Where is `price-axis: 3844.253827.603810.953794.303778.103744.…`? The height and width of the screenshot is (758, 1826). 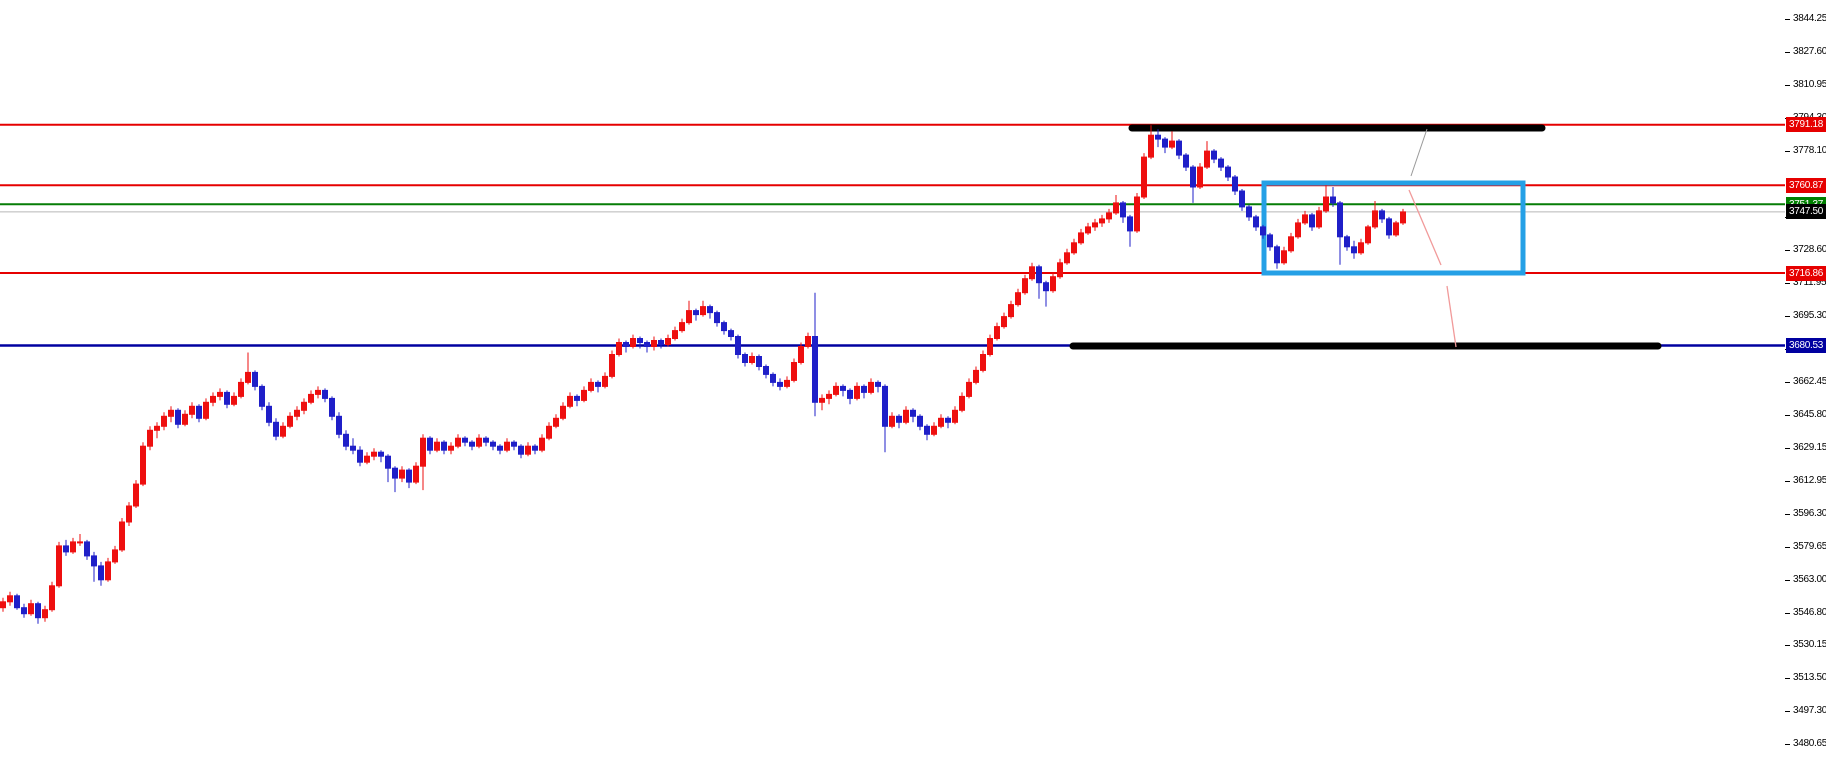
price-axis: 3844.253827.603810.953794.303778.103744.… is located at coordinates (1805, 379).